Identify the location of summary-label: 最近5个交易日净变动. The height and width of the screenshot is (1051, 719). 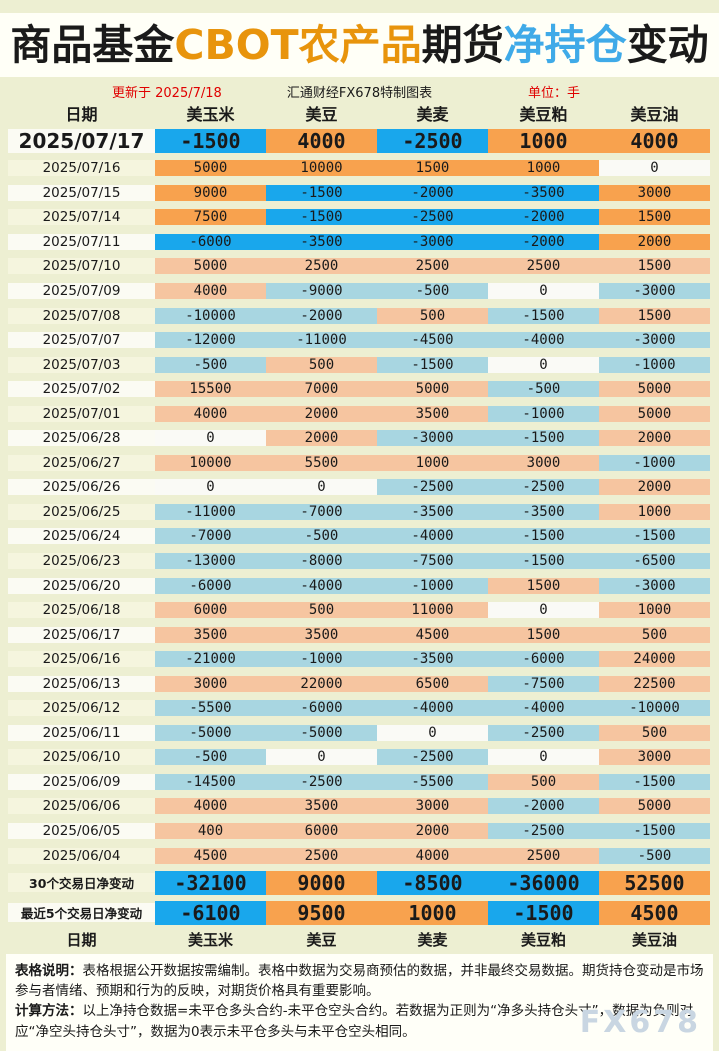
(81, 913).